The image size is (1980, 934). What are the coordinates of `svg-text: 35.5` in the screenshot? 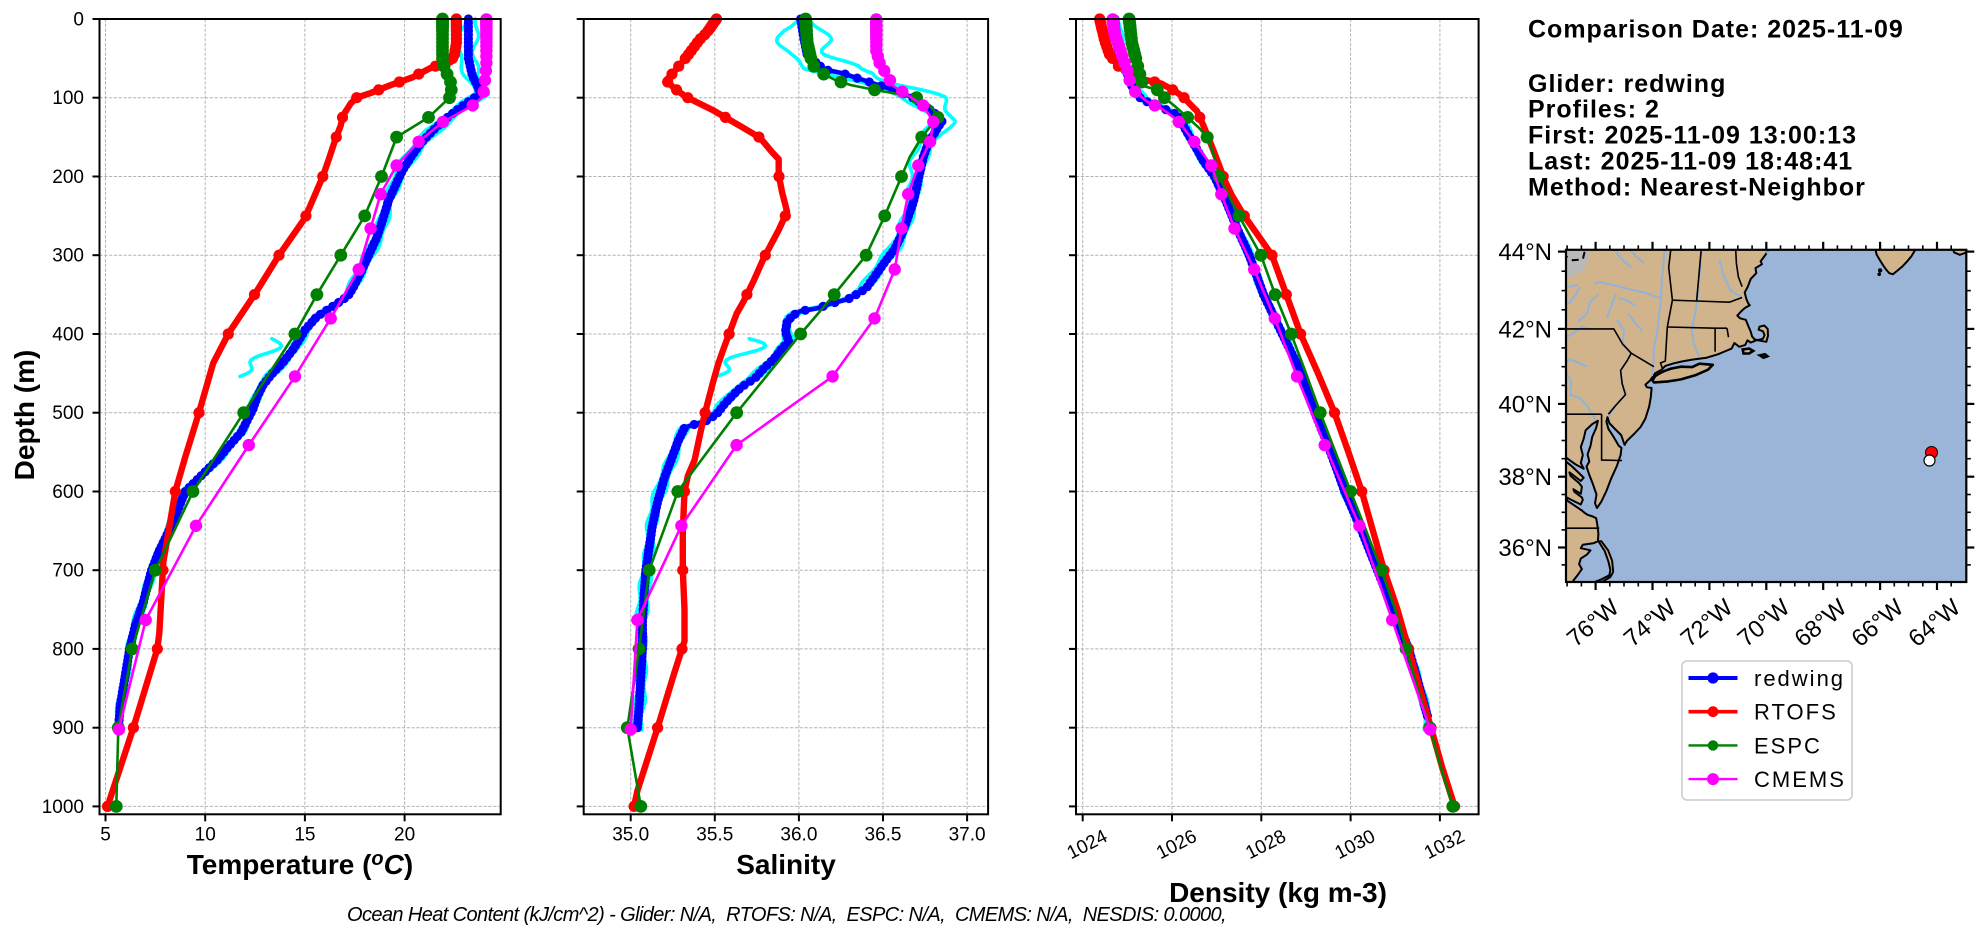 It's located at (714, 835).